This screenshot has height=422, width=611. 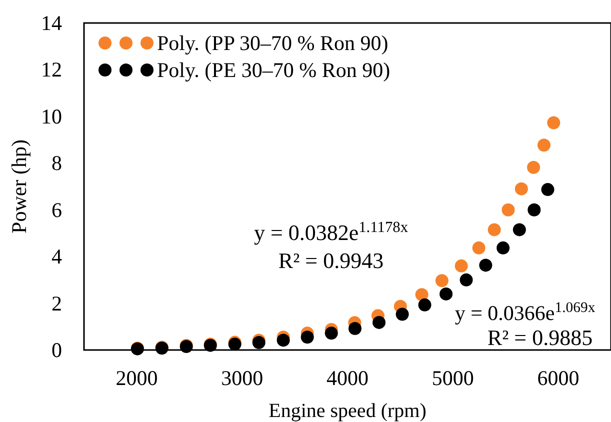 I want to click on y-tick-label: 6, so click(x=57, y=210).